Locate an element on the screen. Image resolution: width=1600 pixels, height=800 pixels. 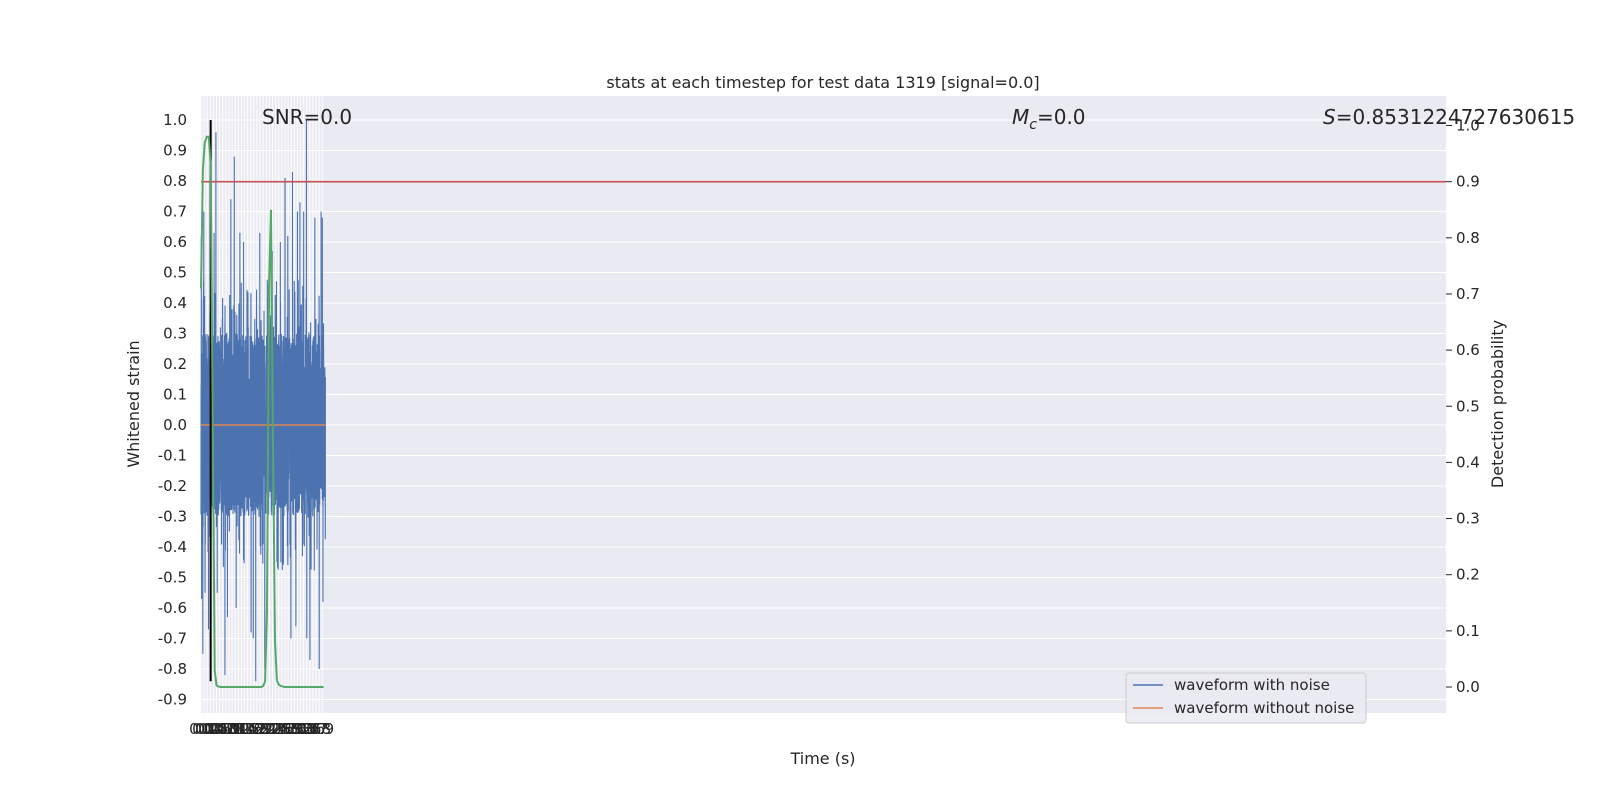
y2-tick-label: 1.0 is located at coordinates (1468, 126).